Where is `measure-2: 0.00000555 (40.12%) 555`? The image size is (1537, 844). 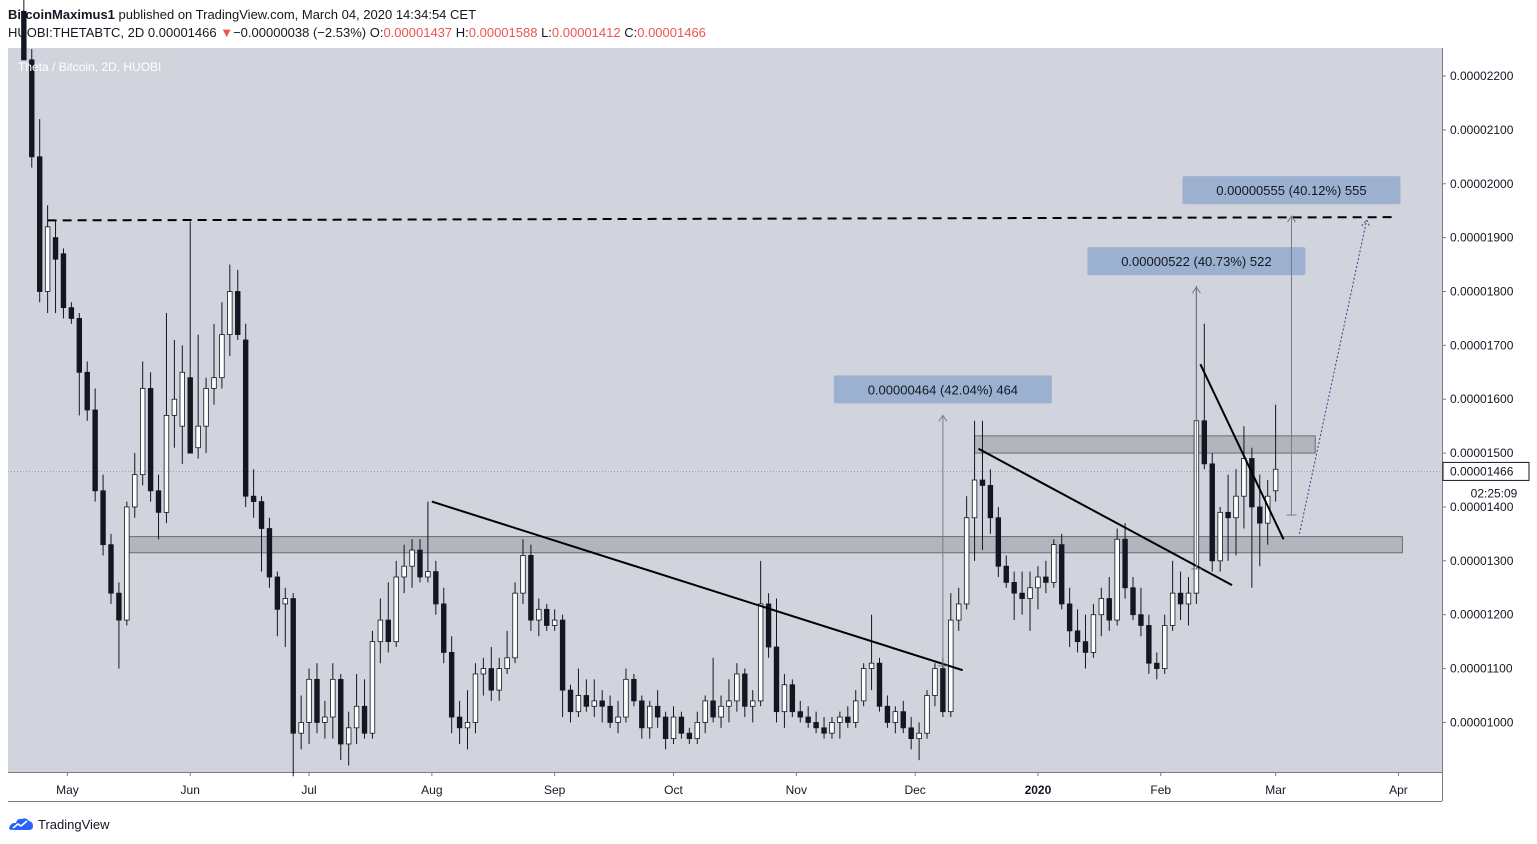
measure-2: 0.00000555 (40.12%) 555 is located at coordinates (1291, 346).